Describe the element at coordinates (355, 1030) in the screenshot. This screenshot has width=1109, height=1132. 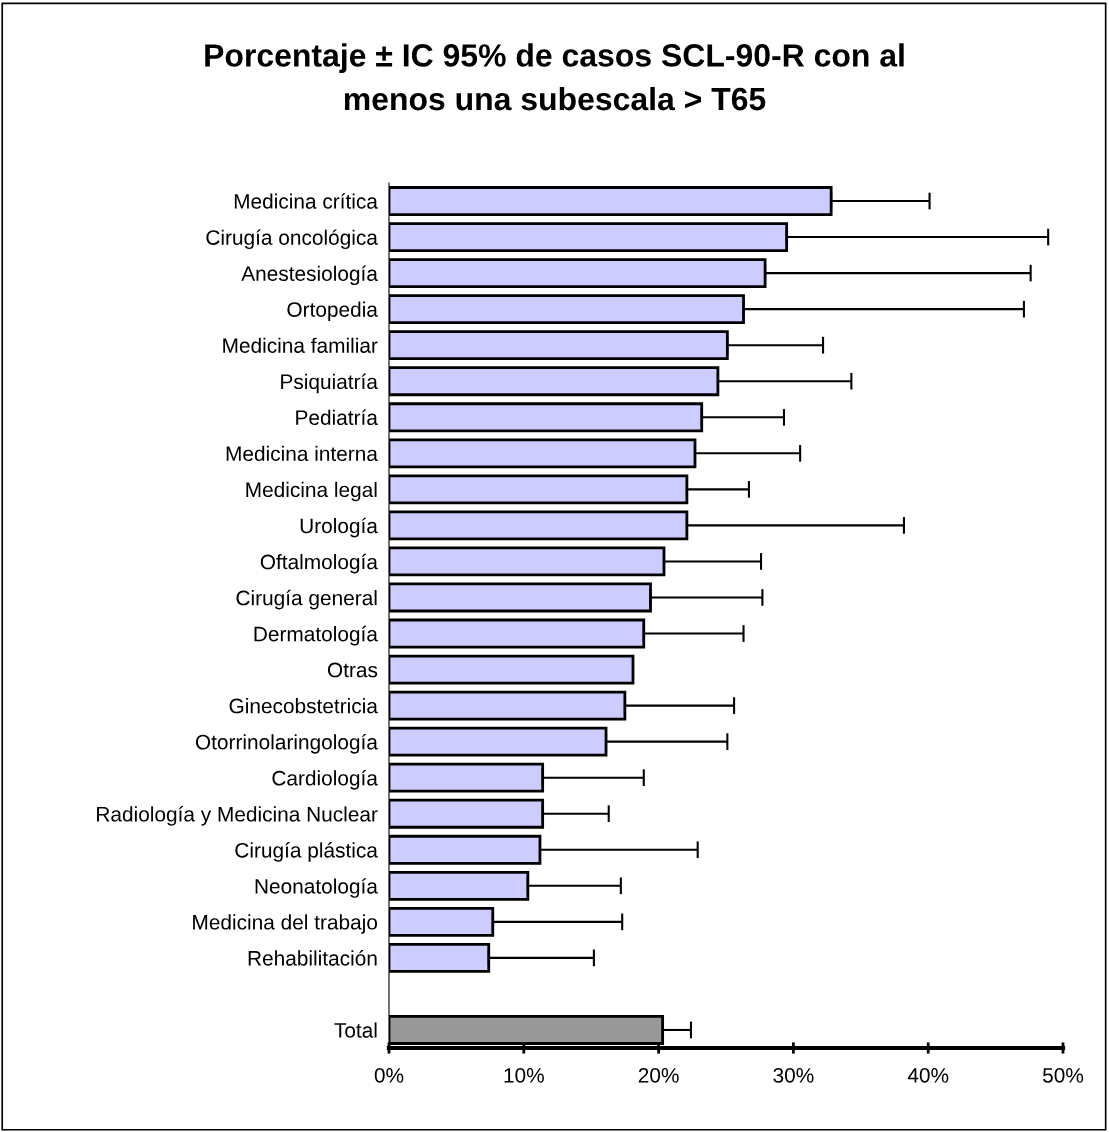
I see `y-tick-label: Total` at that location.